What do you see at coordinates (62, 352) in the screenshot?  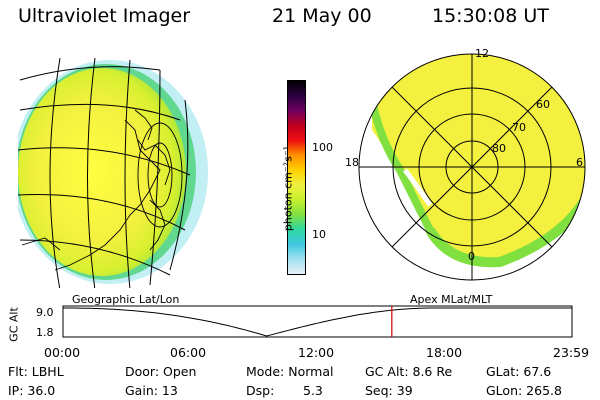 I see `timeline-xtick-0: 00:00` at bounding box center [62, 352].